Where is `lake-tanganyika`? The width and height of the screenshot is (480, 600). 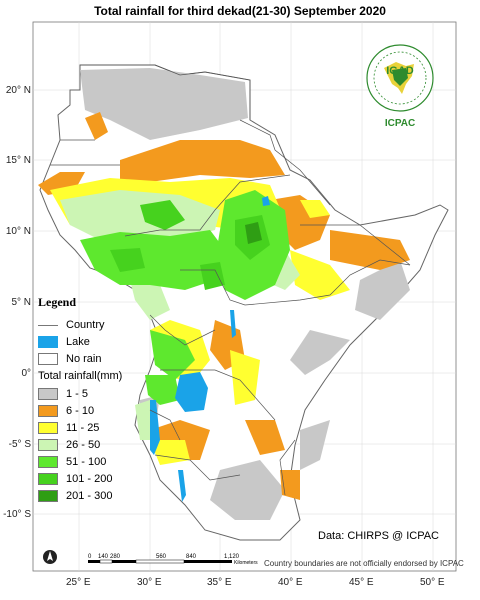 lake-tanganyika is located at coordinates (155, 427).